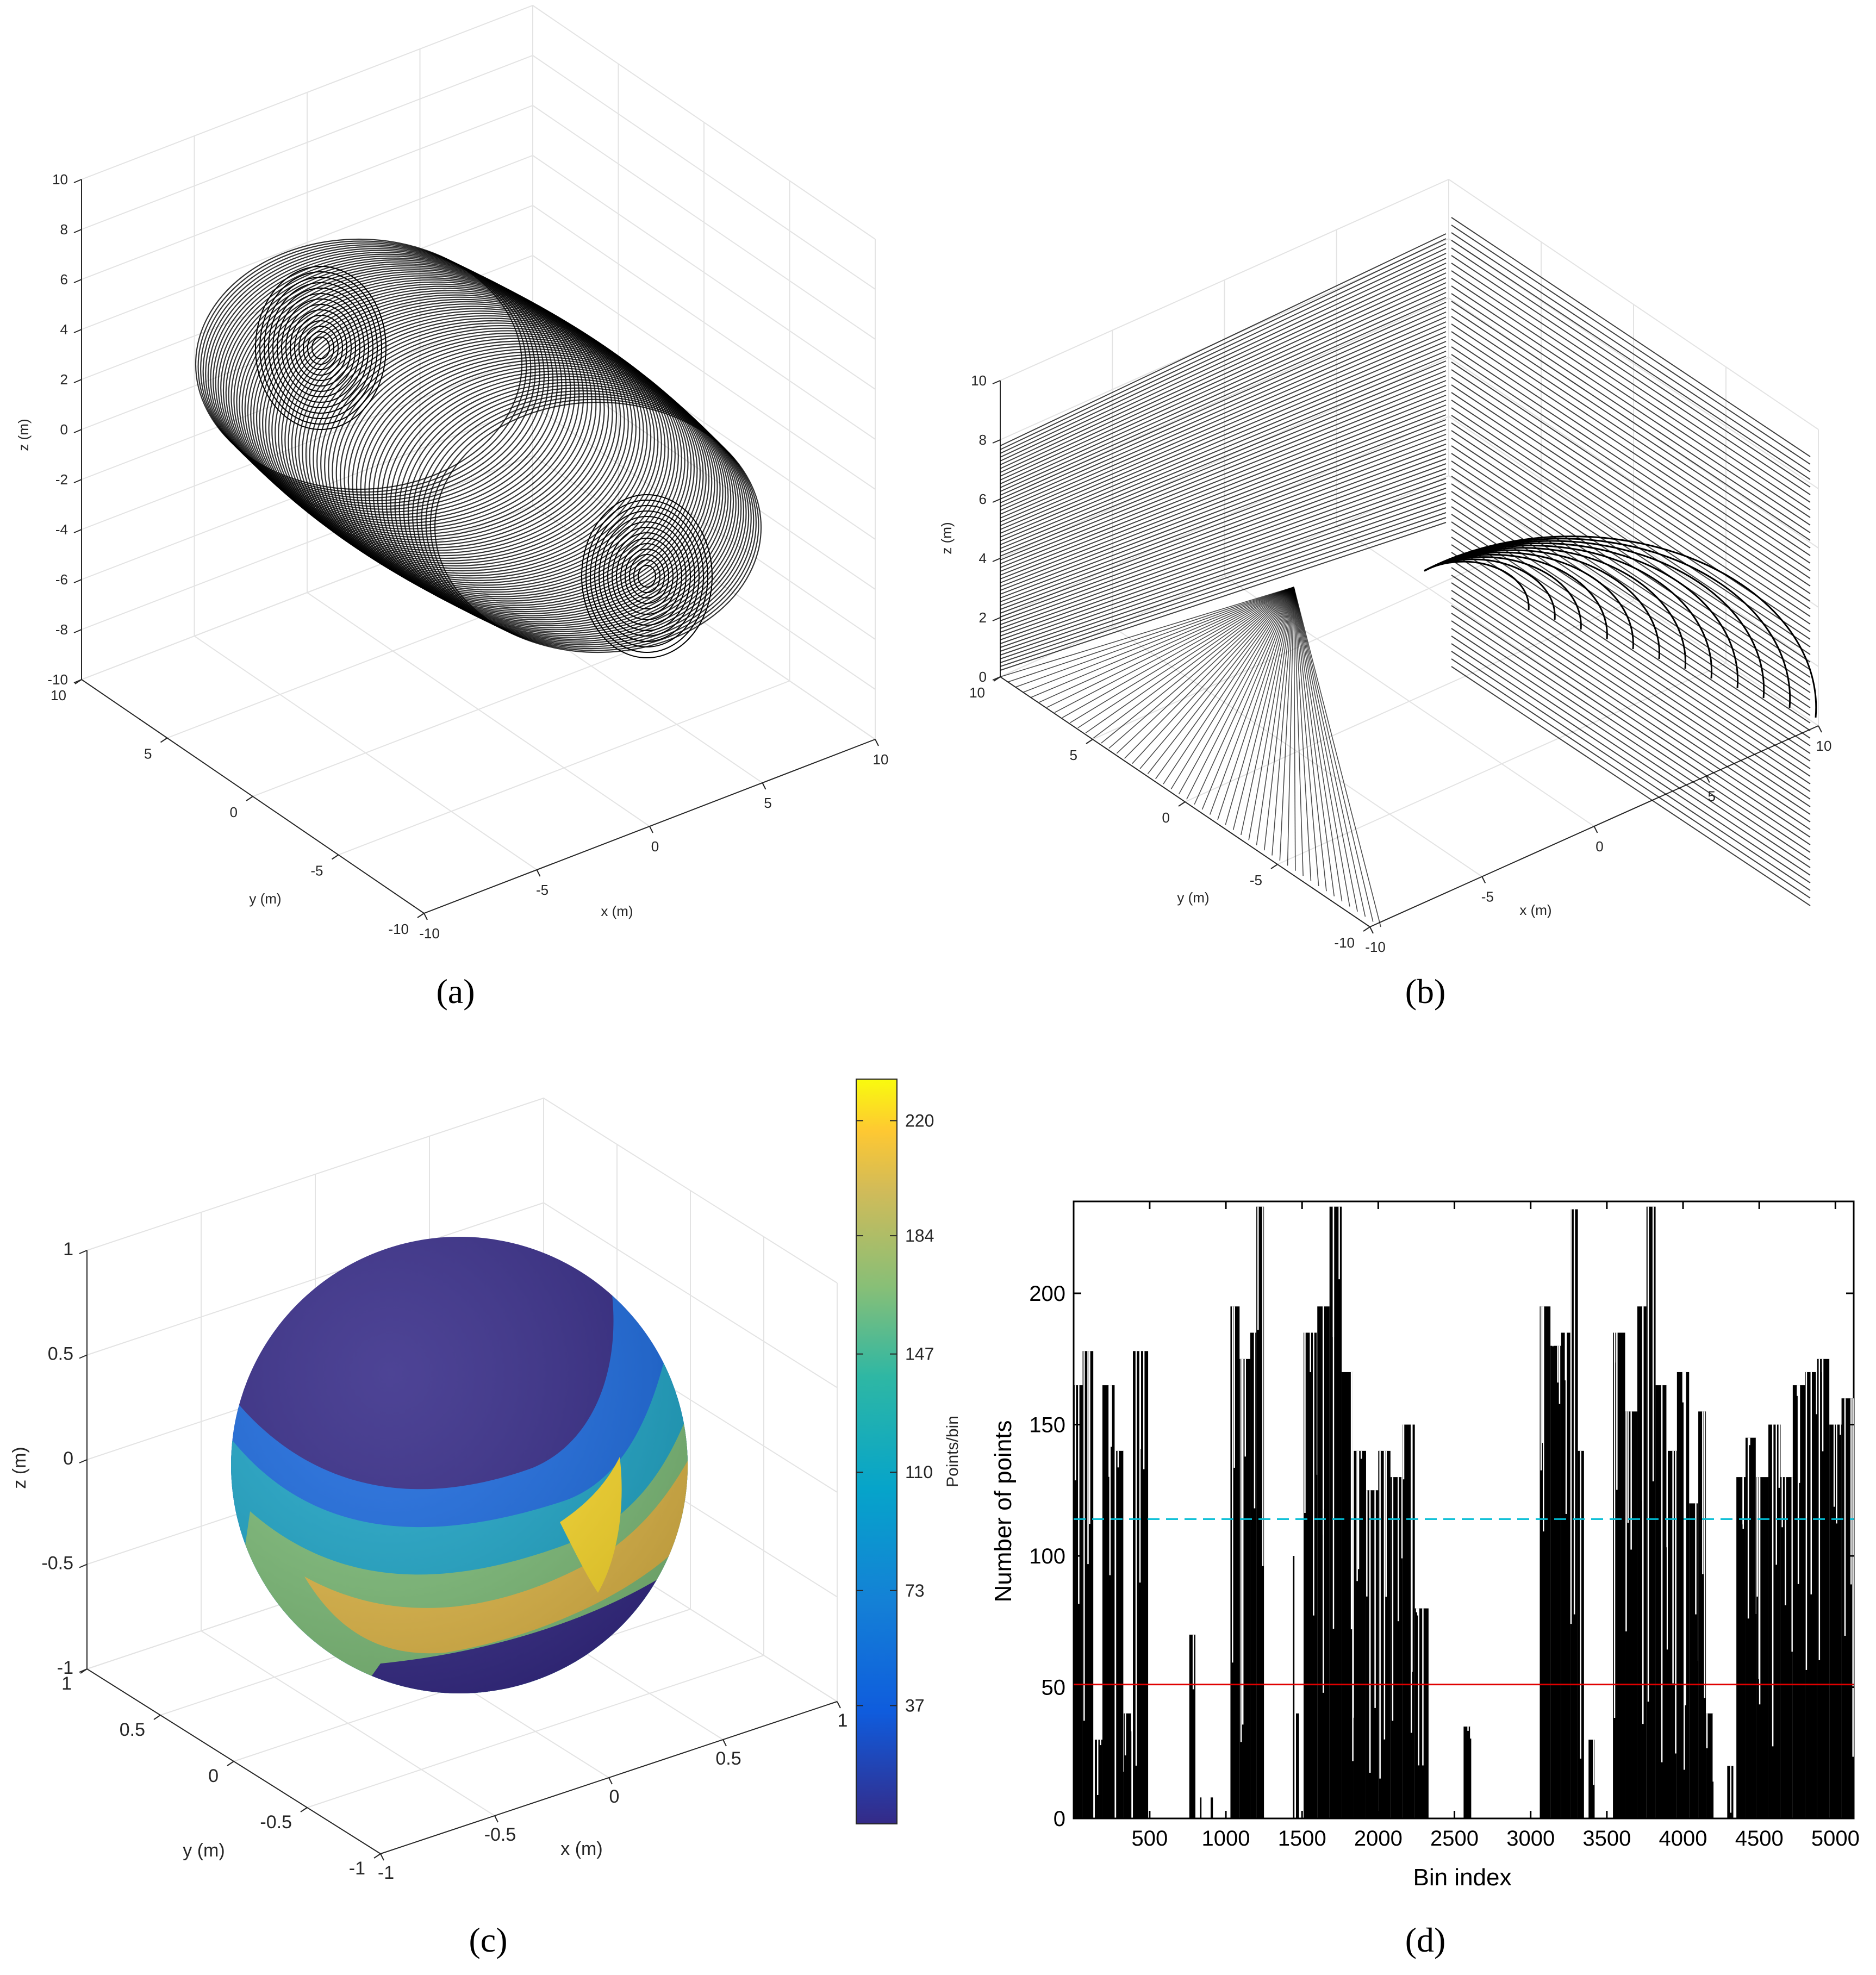 This screenshot has height=1975, width=1876. I want to click on panel-d-plot-area, so click(1464, 1510).